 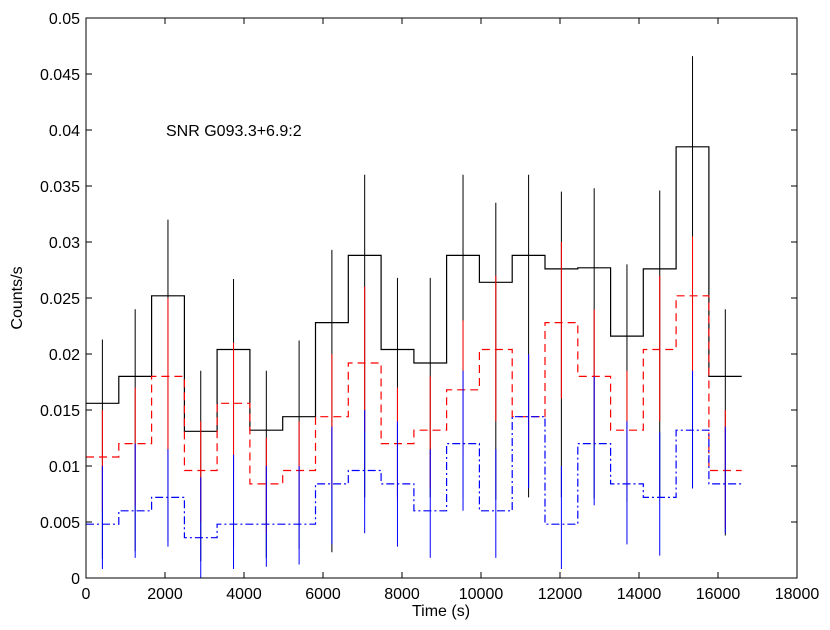 I want to click on x-tick-label: 0, so click(x=86, y=594).